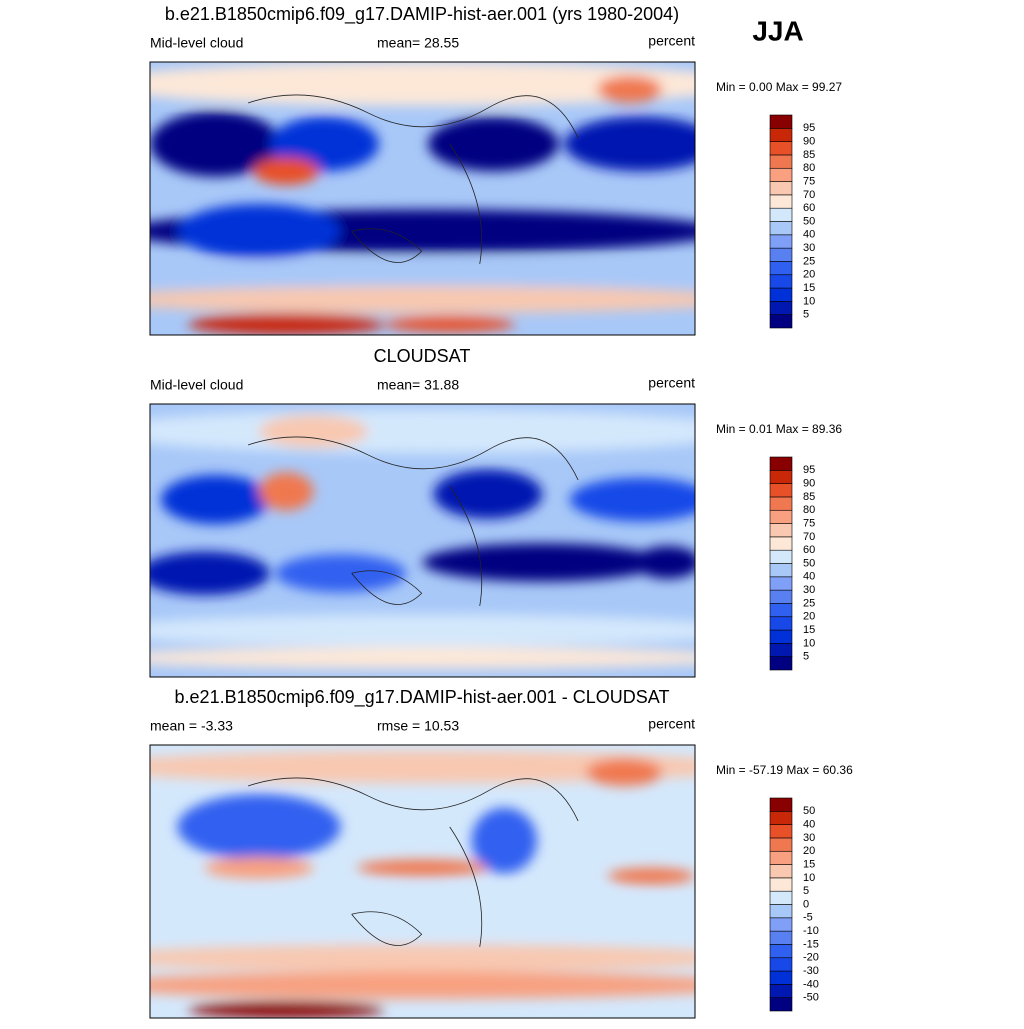 This screenshot has width=1024, height=1029. What do you see at coordinates (418, 726) in the screenshot?
I see `panel-center-label: rmse = 10.53` at bounding box center [418, 726].